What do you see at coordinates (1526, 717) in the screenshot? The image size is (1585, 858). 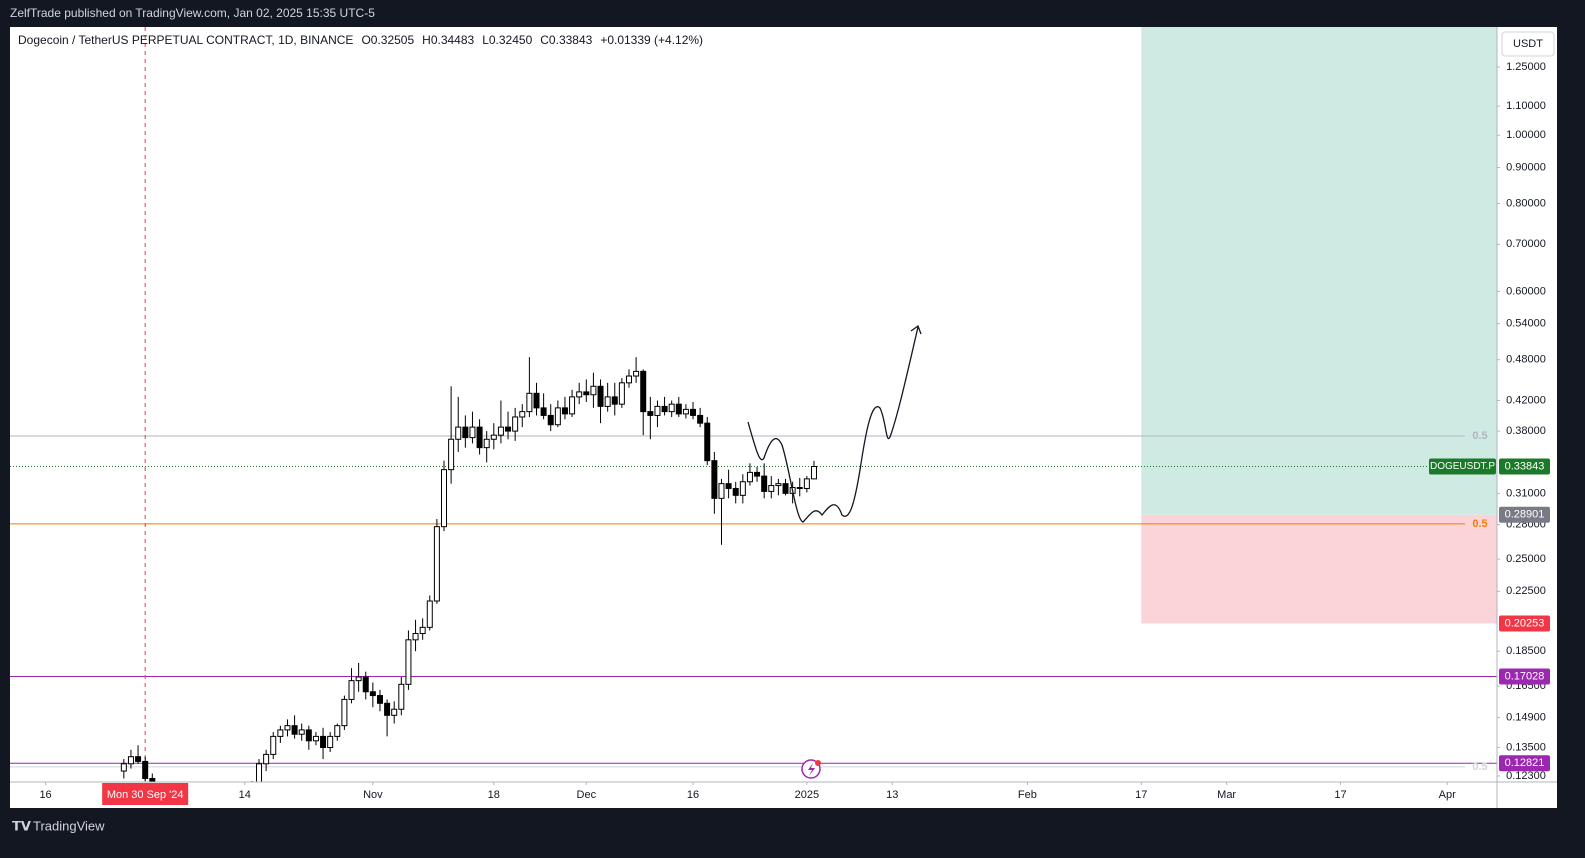 I see `y-tick-label: 0.14900` at bounding box center [1526, 717].